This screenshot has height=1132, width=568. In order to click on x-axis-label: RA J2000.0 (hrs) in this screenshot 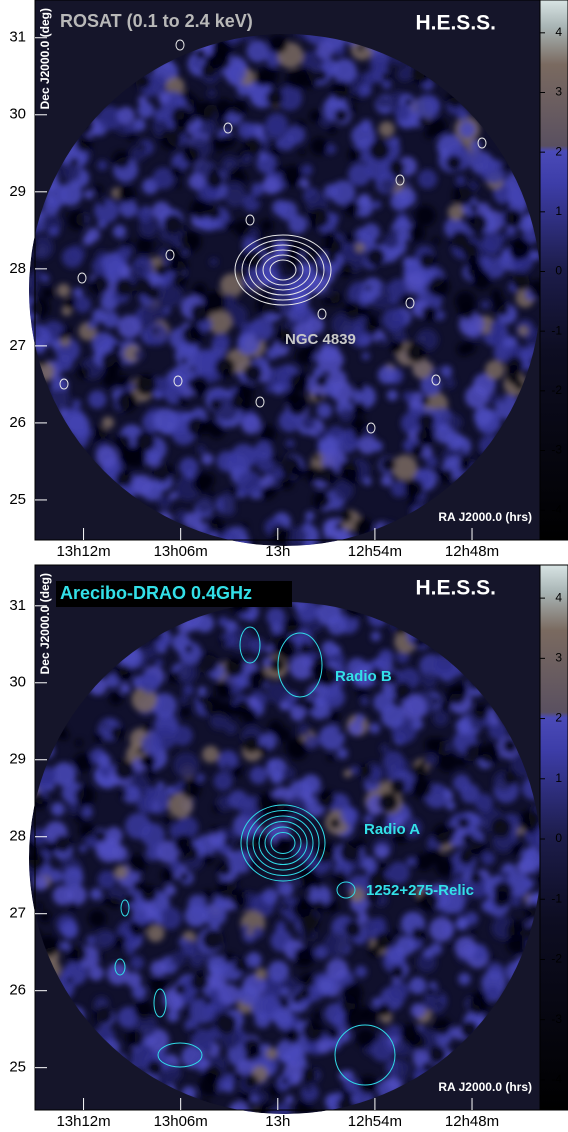, I will do `click(485, 517)`.